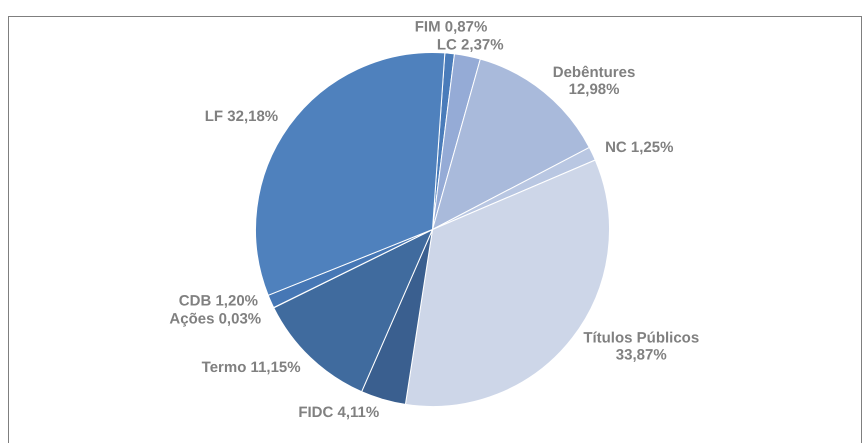 Image resolution: width=865 pixels, height=443 pixels. Describe the element at coordinates (339, 413) in the screenshot. I see `slice-label: FIDC 4,11%` at that location.